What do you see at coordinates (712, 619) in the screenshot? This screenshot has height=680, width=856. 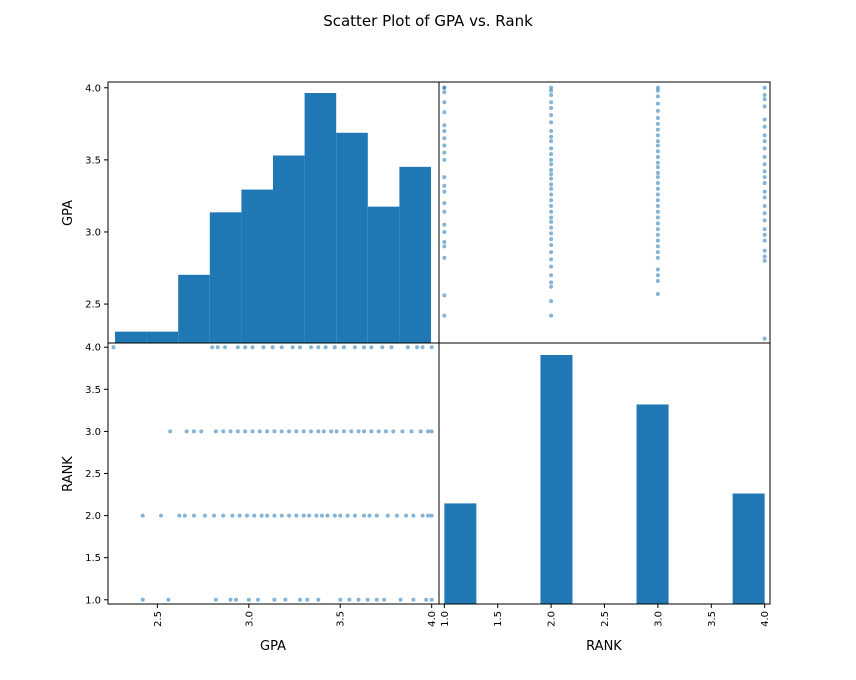 I see `rank-x-tick-label: 3.5` at bounding box center [712, 619].